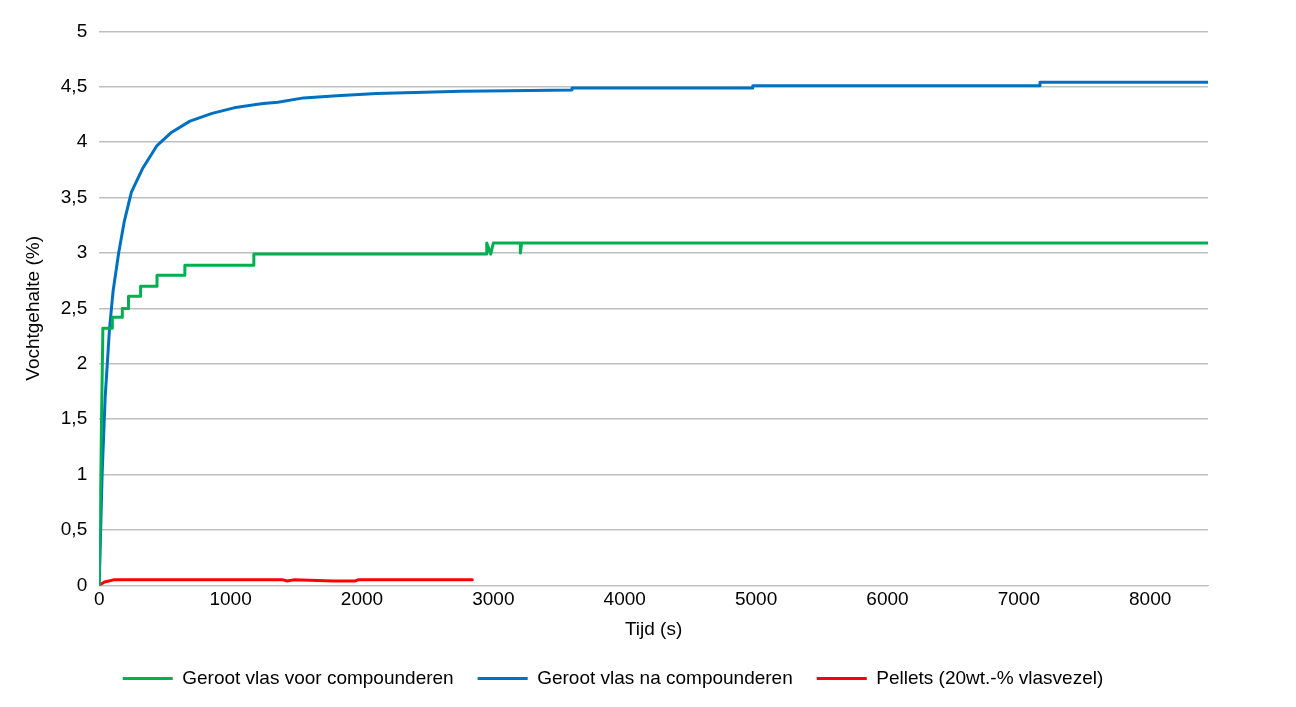 This screenshot has height=707, width=1296. I want to click on y-tick-label: 0,5, so click(74, 529).